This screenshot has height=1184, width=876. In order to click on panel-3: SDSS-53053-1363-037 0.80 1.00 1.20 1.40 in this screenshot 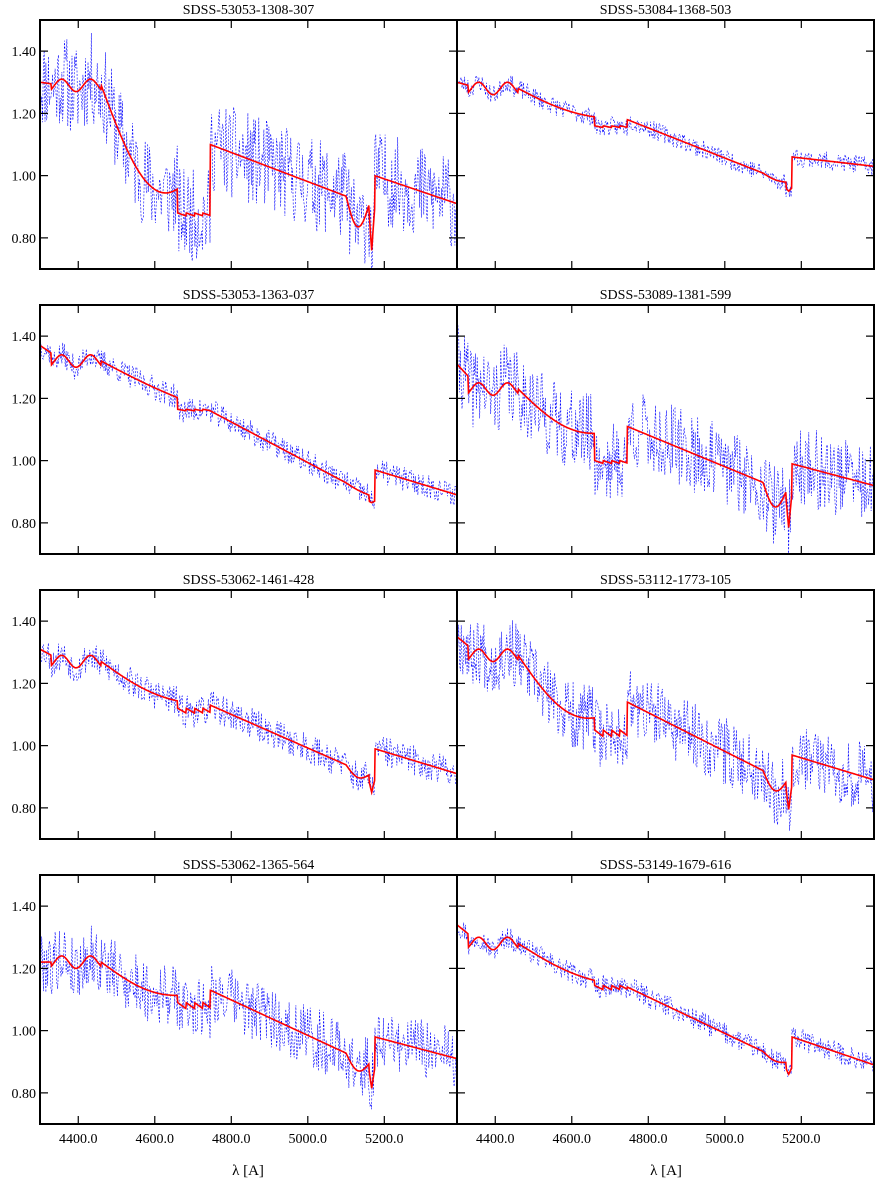, I will do `click(235, 421)`.